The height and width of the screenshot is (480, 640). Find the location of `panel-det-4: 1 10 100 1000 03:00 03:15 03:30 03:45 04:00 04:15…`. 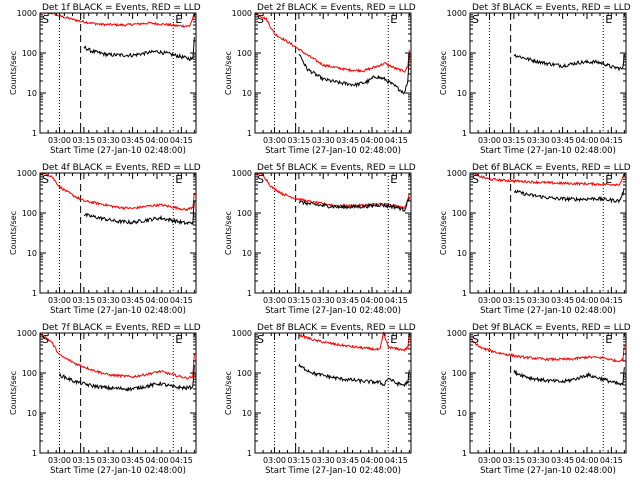

panel-det-4: 1 10 100 1000 03:00 03:15 03:30 03:45 04:00 04:15… is located at coordinates (105, 239).